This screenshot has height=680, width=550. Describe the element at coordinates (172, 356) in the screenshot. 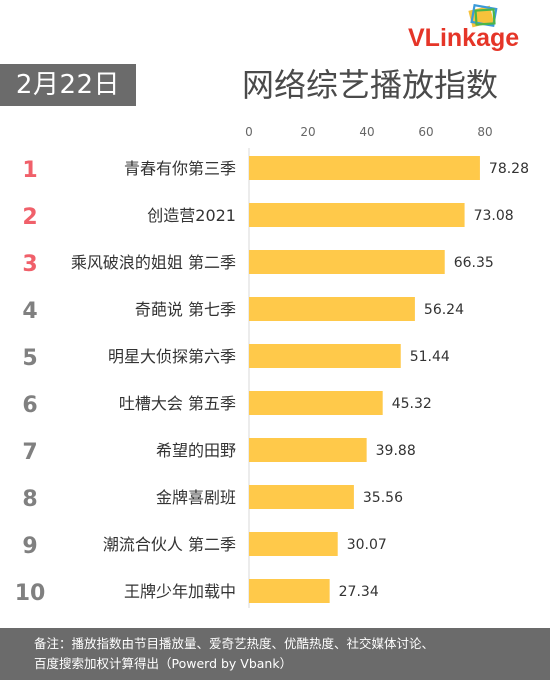

I see `category-label: 明星大侦探第六季` at that location.